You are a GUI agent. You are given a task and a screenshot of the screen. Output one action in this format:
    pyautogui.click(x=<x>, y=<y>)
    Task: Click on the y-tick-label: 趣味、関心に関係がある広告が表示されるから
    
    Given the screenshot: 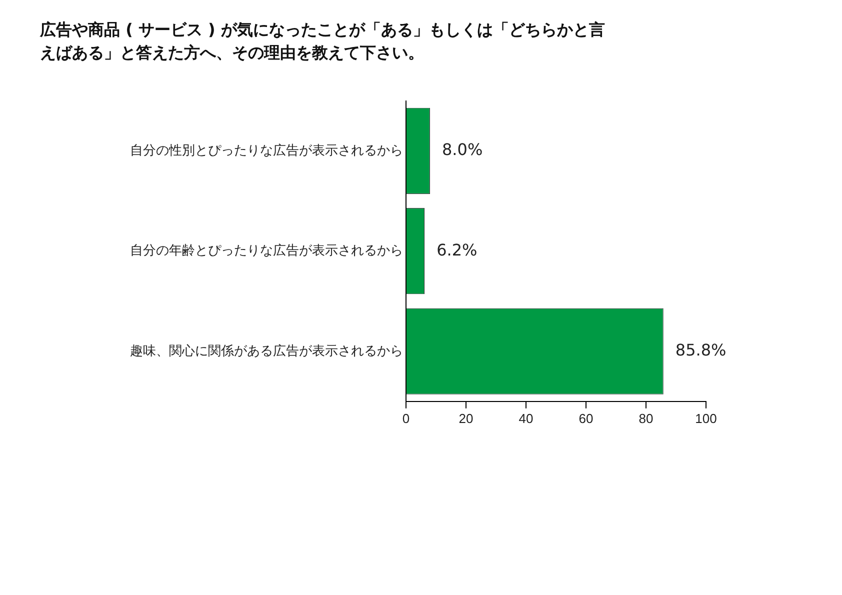 What is the action you would take?
    pyautogui.click(x=266, y=350)
    